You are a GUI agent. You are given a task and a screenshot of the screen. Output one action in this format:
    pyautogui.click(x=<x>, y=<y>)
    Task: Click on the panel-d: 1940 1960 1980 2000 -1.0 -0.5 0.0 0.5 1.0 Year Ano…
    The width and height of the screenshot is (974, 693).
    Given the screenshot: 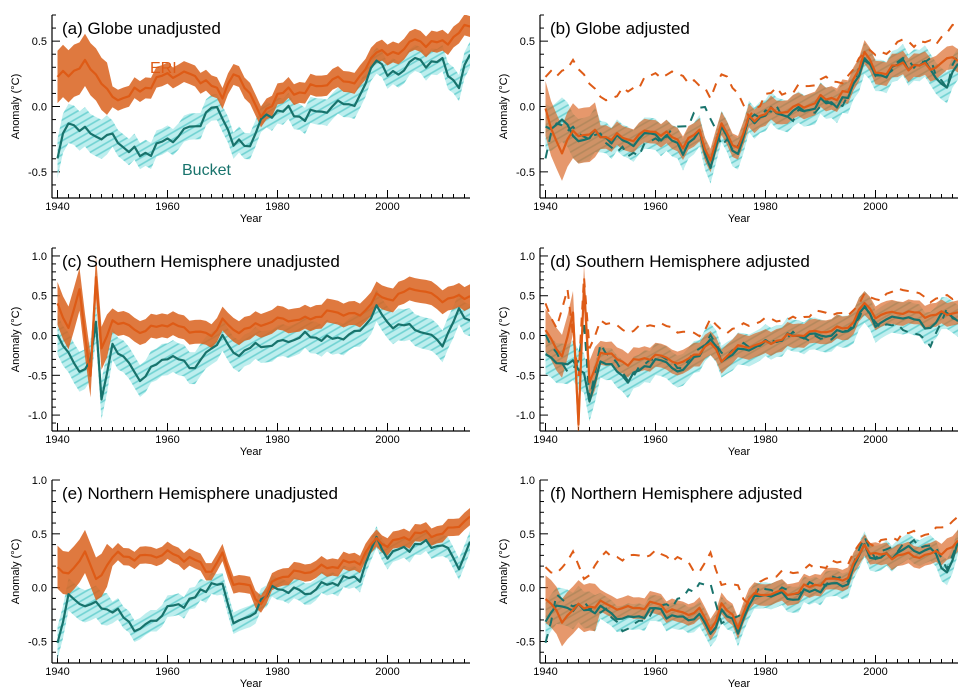 What is the action you would take?
    pyautogui.click(x=728, y=352)
    